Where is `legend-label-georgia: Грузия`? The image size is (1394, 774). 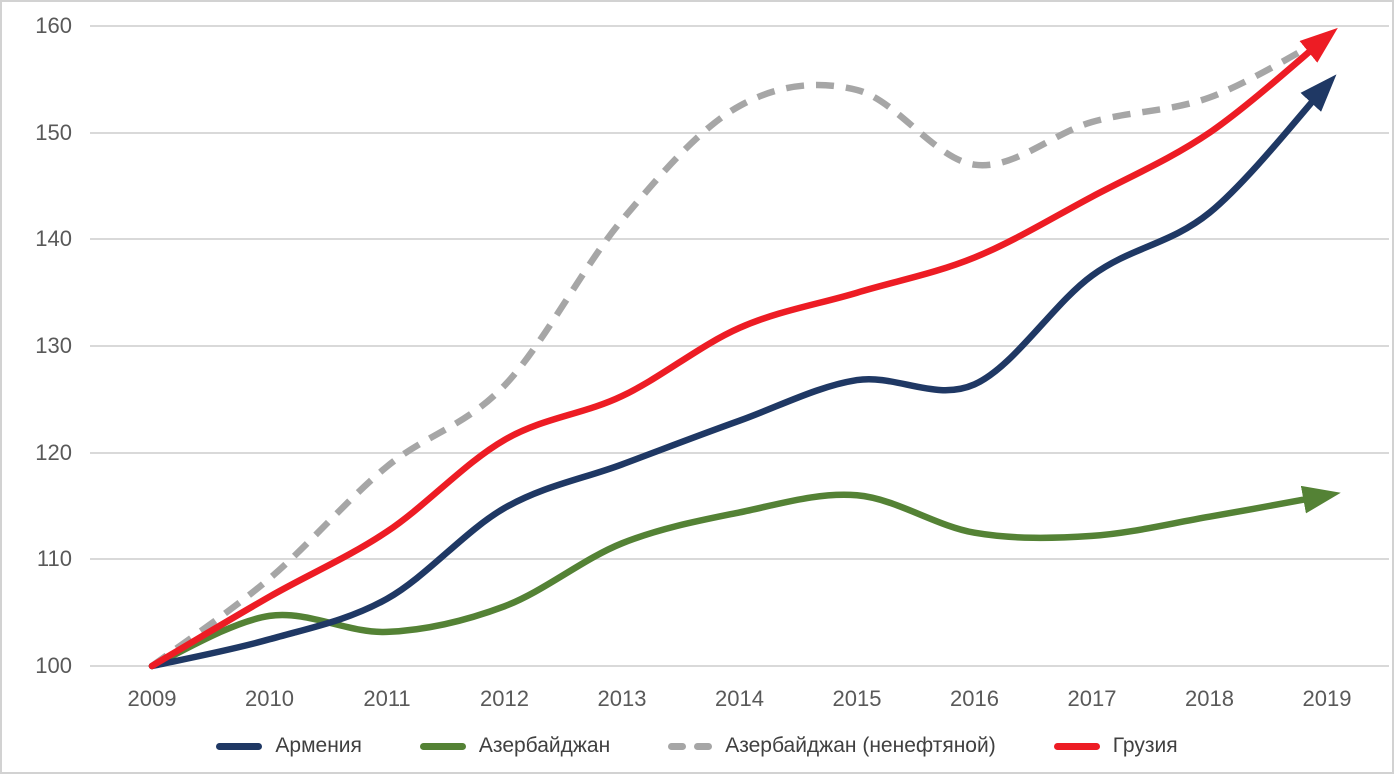 legend-label-georgia: Грузия is located at coordinates (1145, 745).